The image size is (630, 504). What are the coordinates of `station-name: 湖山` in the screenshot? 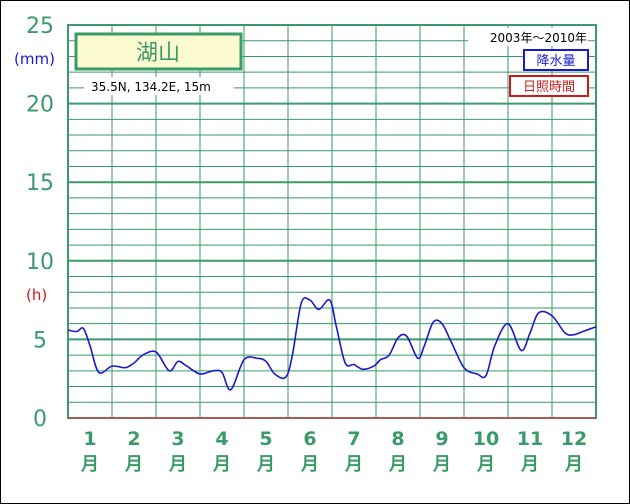 It's located at (158, 53).